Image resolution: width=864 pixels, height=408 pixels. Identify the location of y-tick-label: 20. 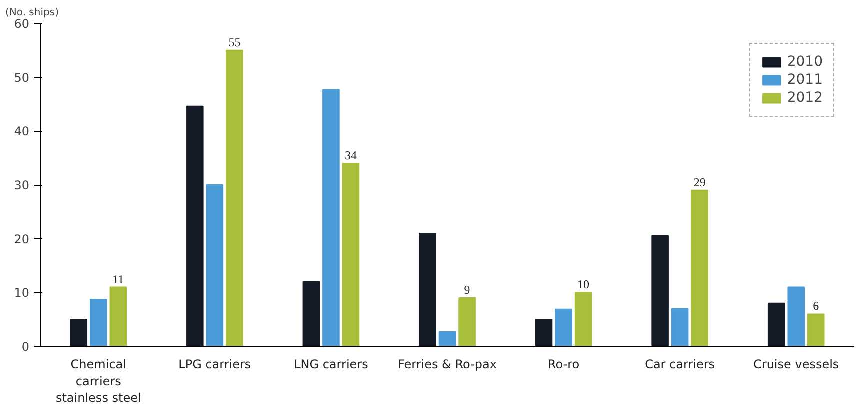
(22, 239).